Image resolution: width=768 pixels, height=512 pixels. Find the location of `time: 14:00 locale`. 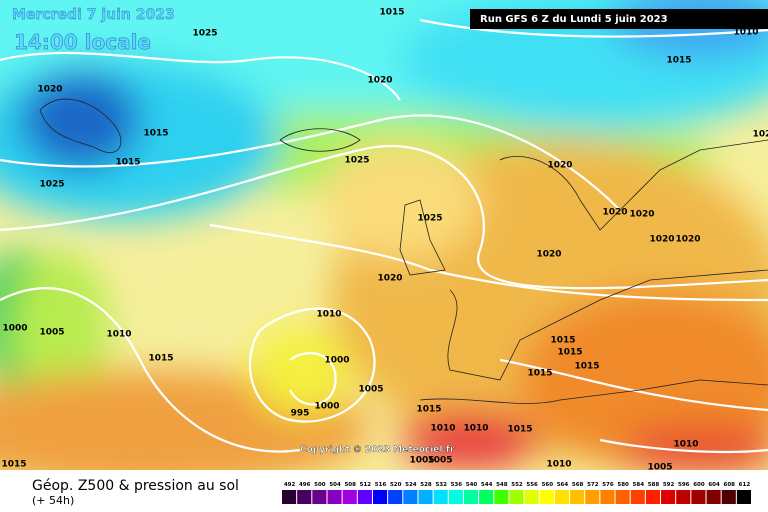

time: 14:00 locale is located at coordinates (82, 42).